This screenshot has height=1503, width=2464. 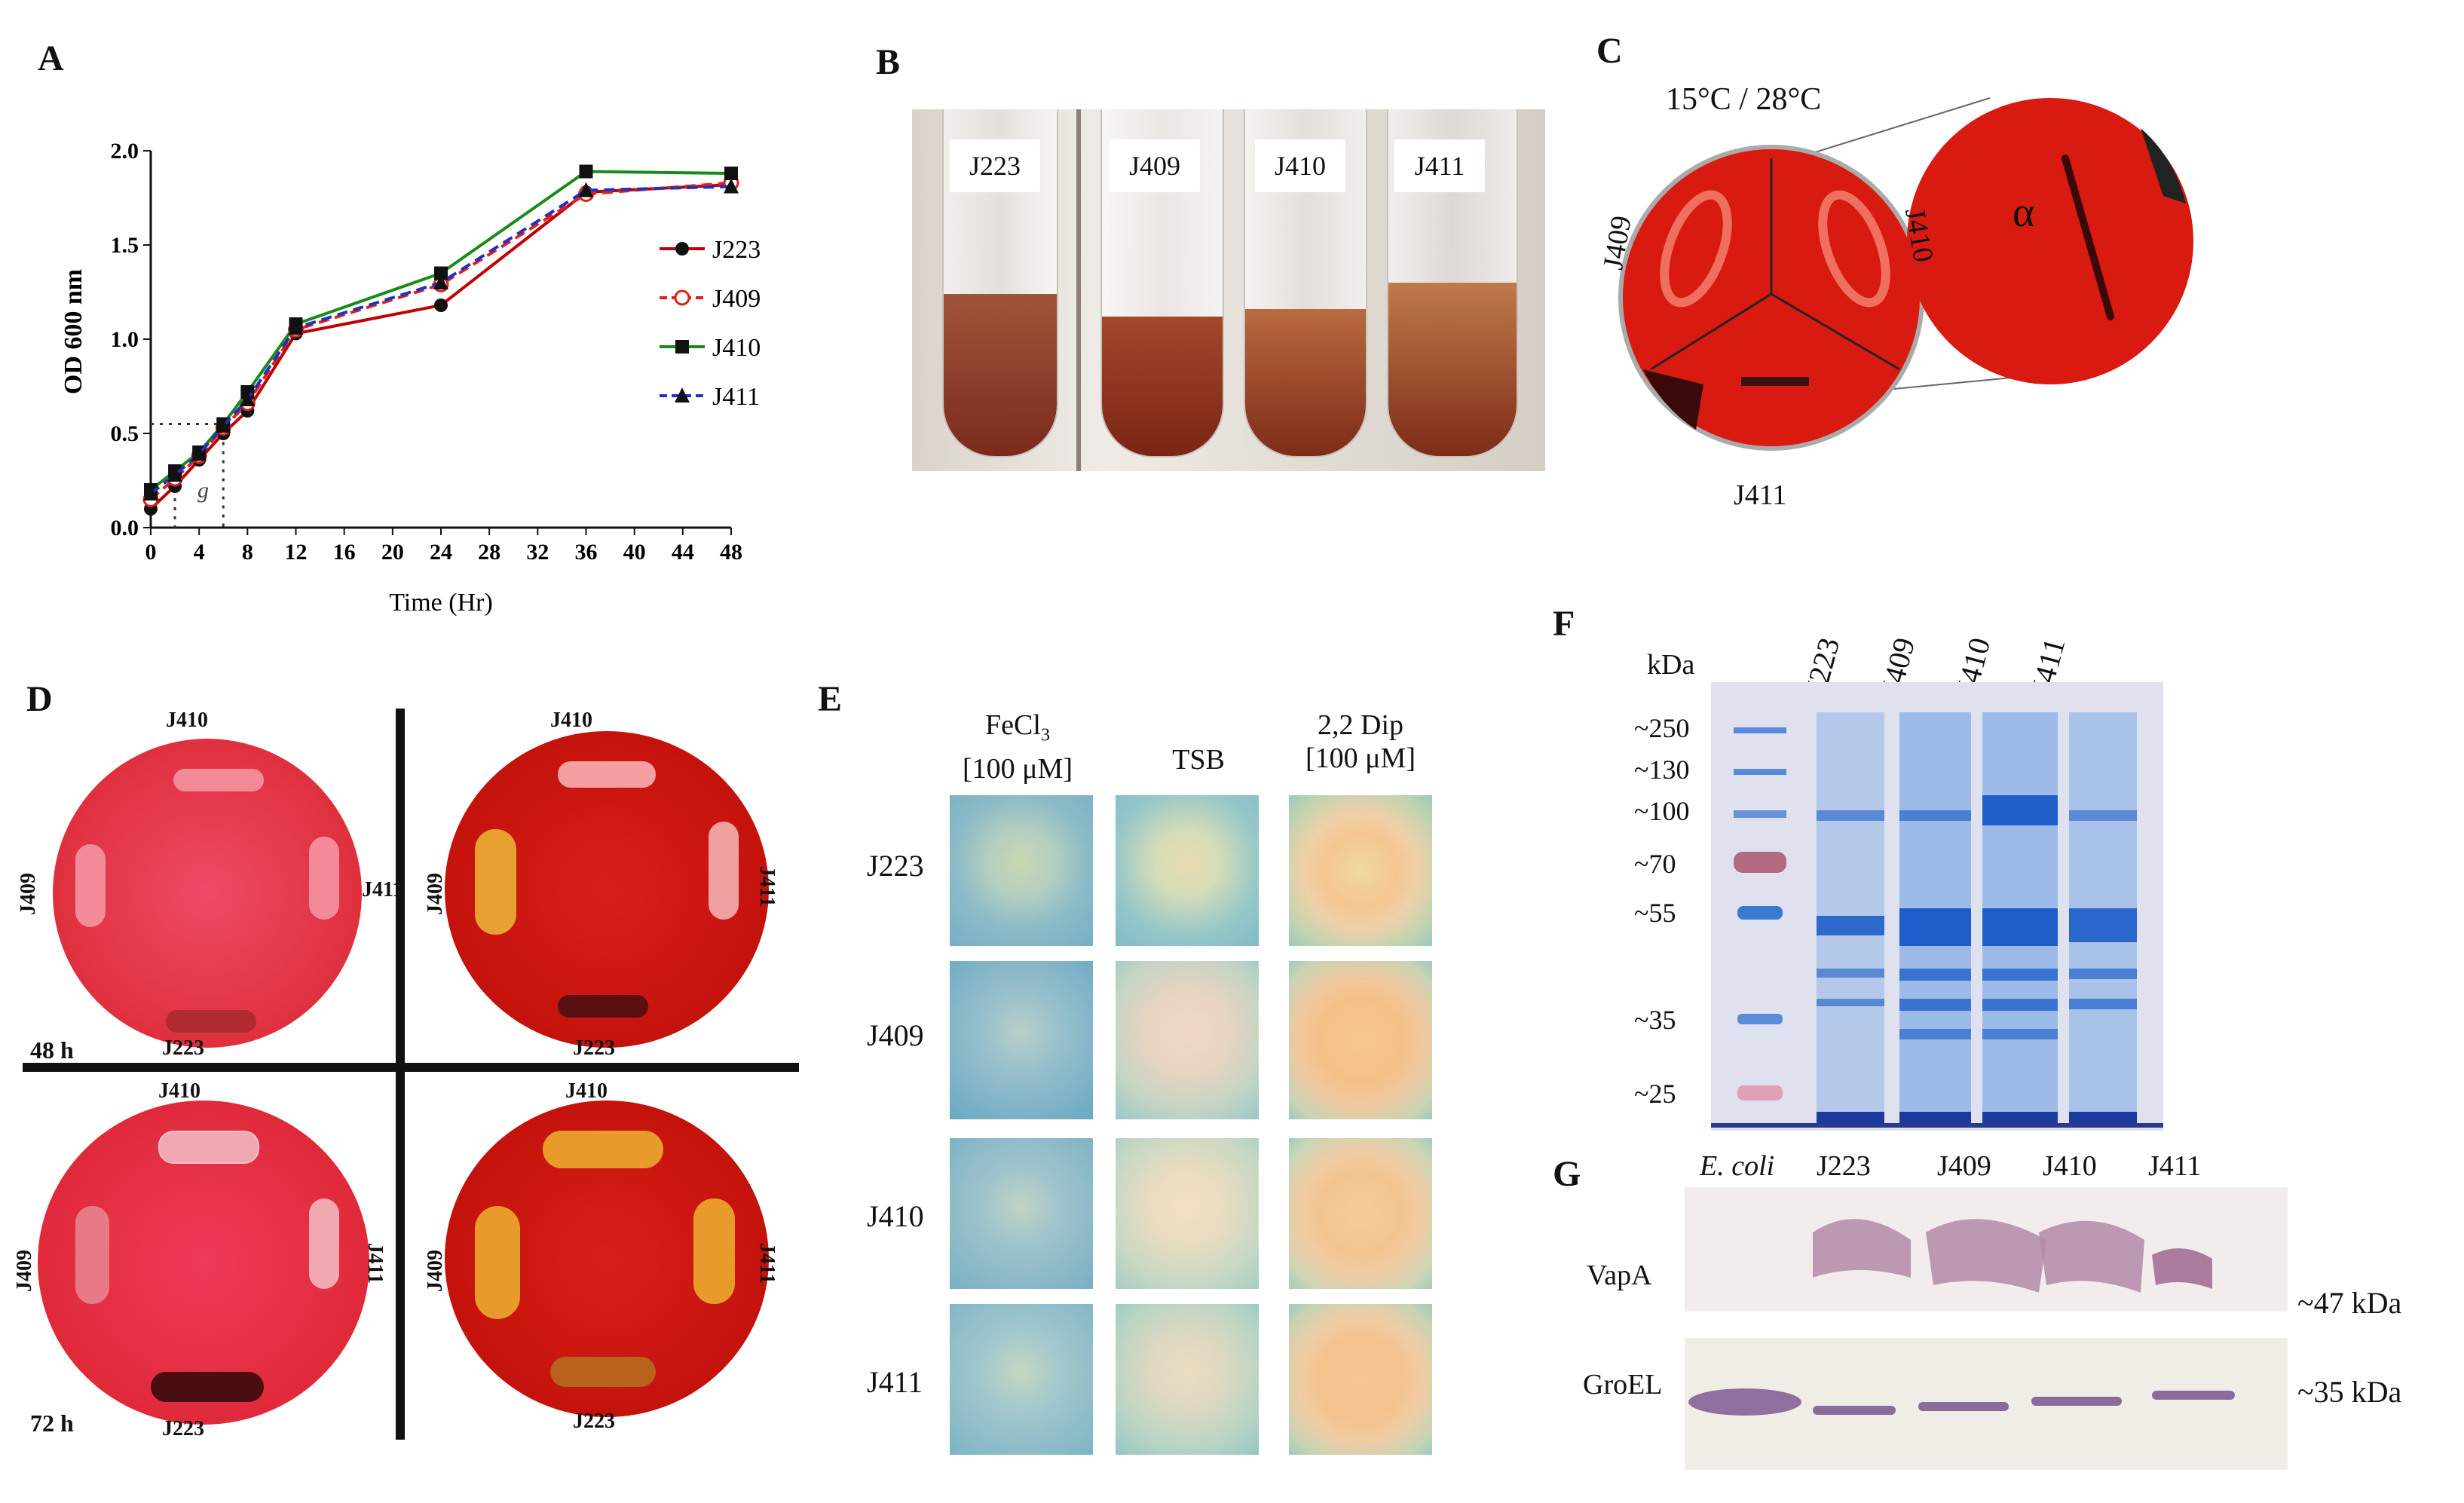 I want to click on annotation-g: g, so click(x=203, y=490).